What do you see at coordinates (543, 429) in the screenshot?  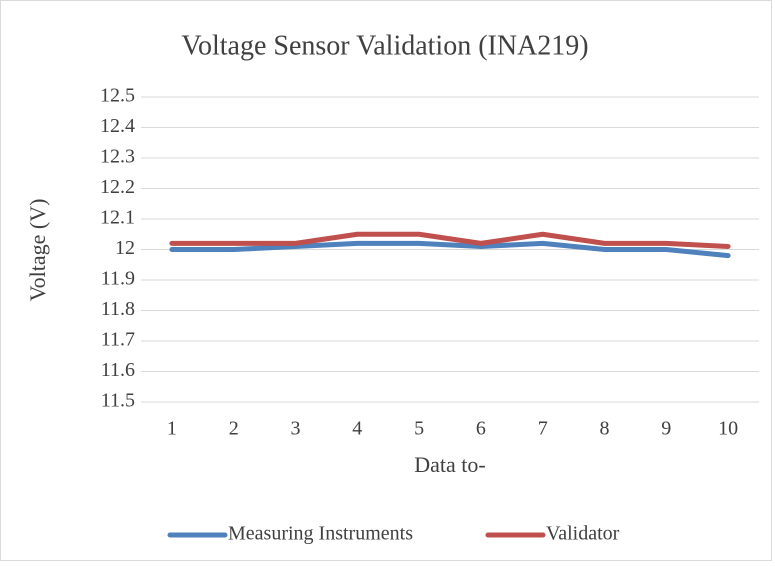 I see `x-tick-label: 7` at bounding box center [543, 429].